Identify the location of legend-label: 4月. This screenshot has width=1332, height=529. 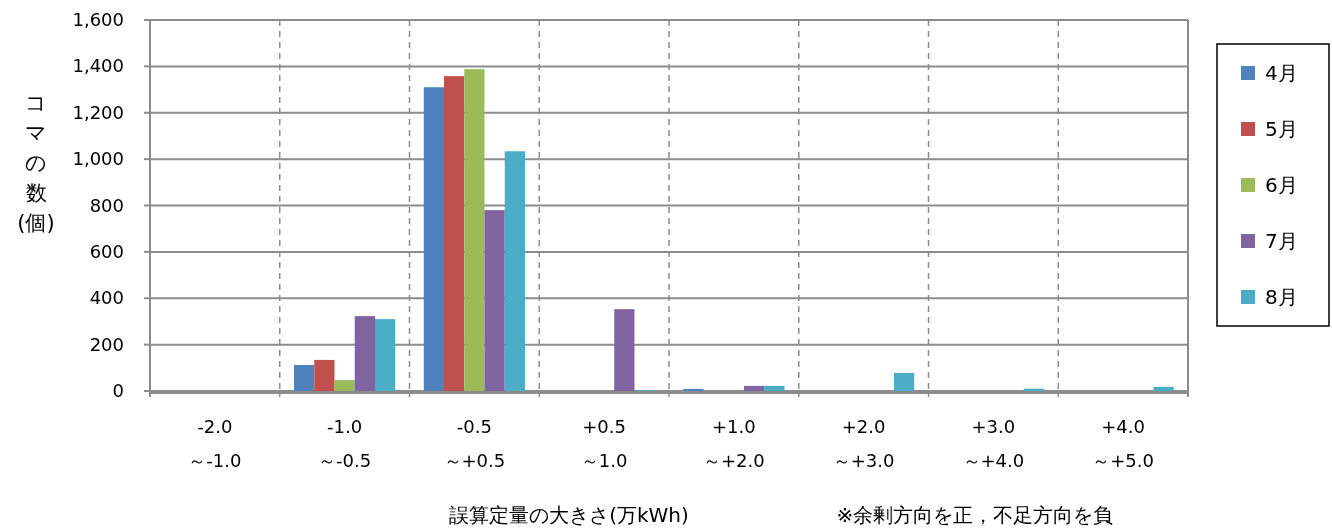
(1281, 73).